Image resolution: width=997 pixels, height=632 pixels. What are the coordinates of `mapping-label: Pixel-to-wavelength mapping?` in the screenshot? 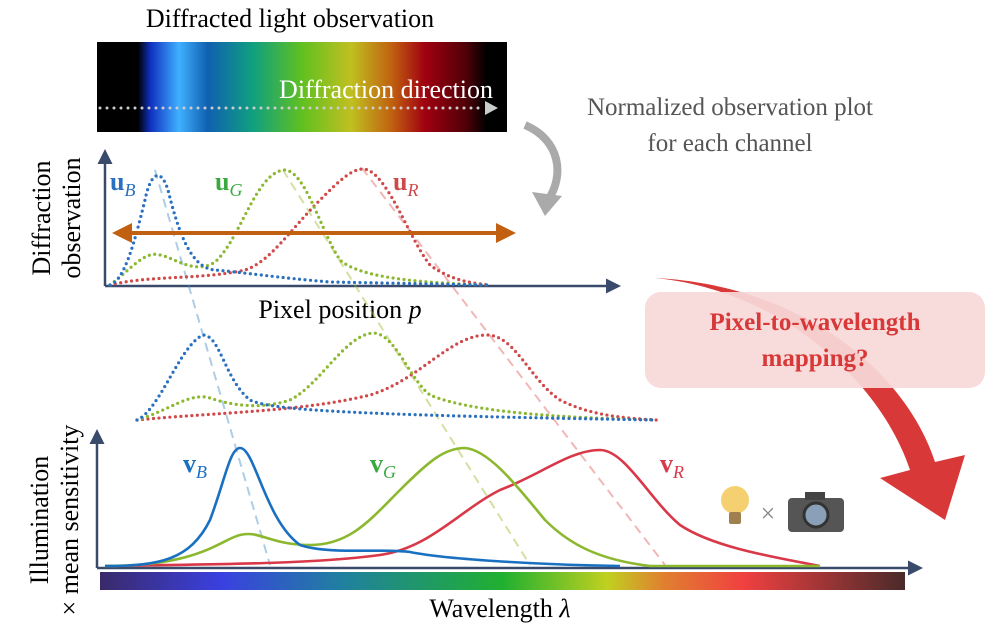 It's located at (814, 340).